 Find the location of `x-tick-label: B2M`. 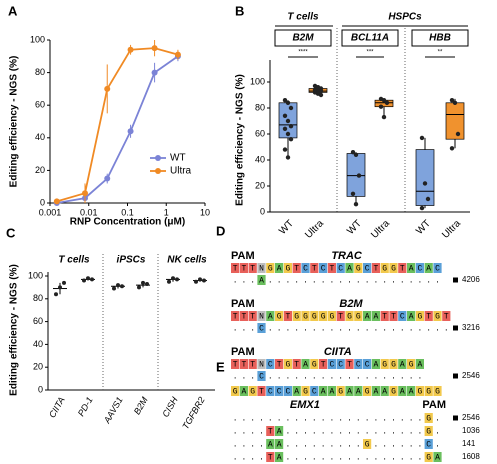

x-tick-label: B2M is located at coordinates (141, 405).